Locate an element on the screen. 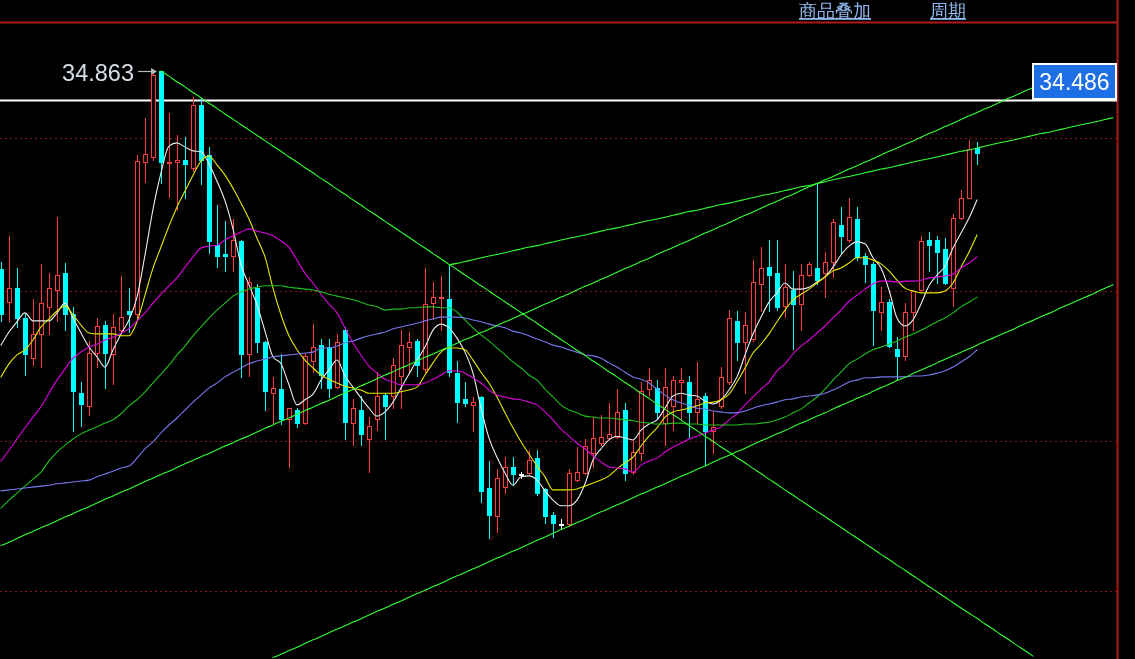  text: 商品叠加 is located at coordinates (835, 10).